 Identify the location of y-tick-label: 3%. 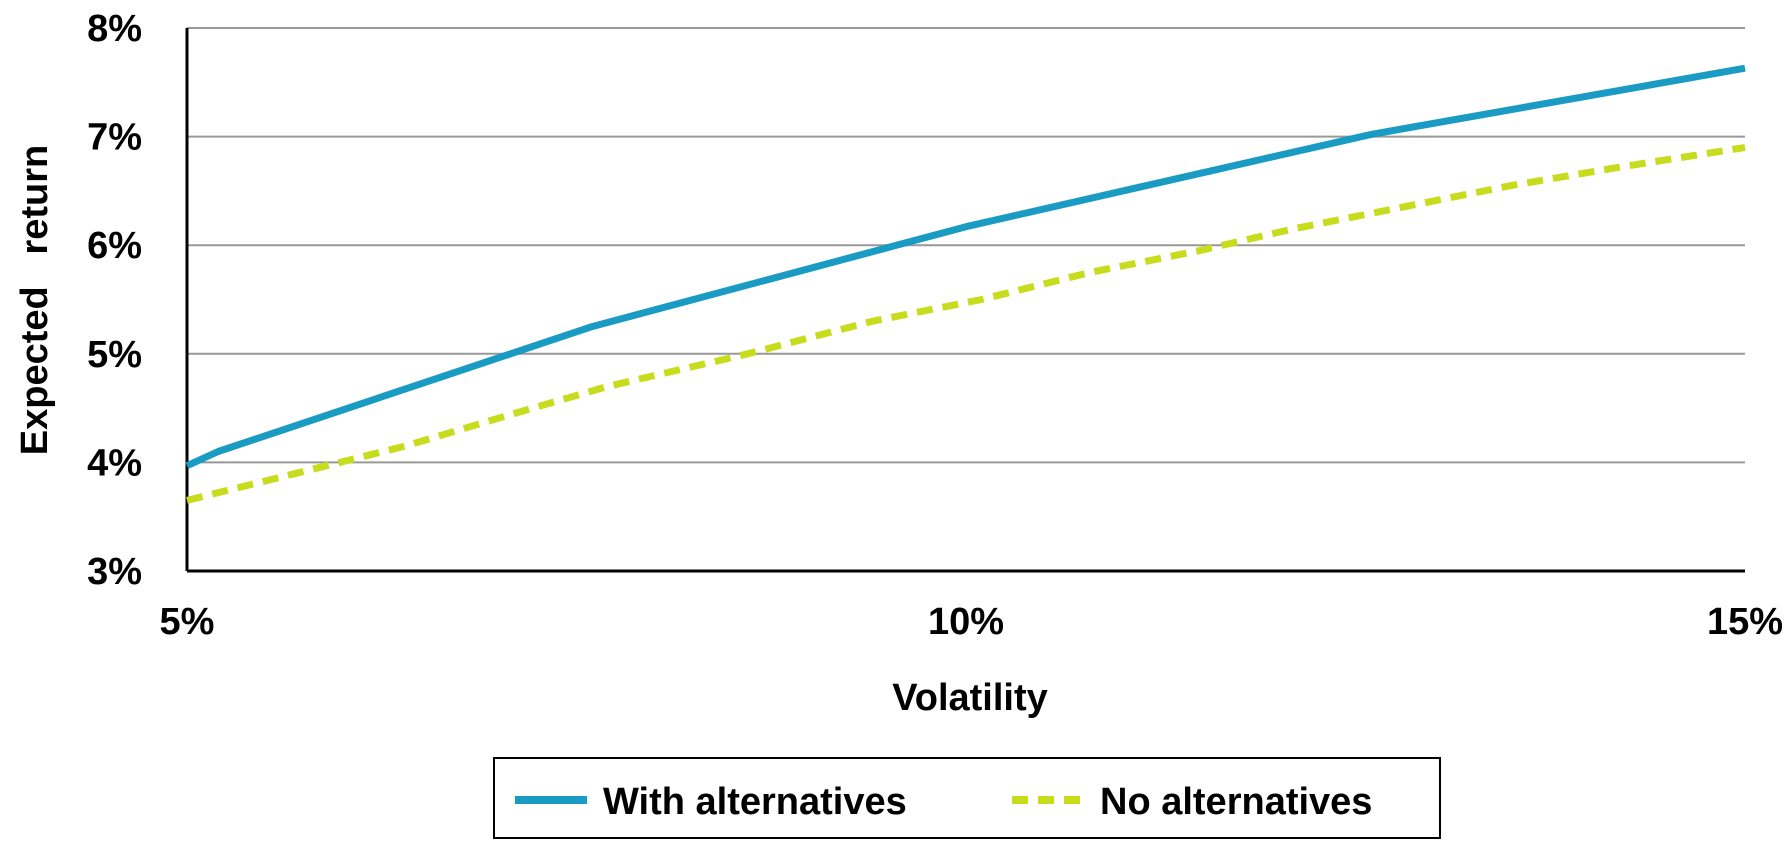
(114, 572).